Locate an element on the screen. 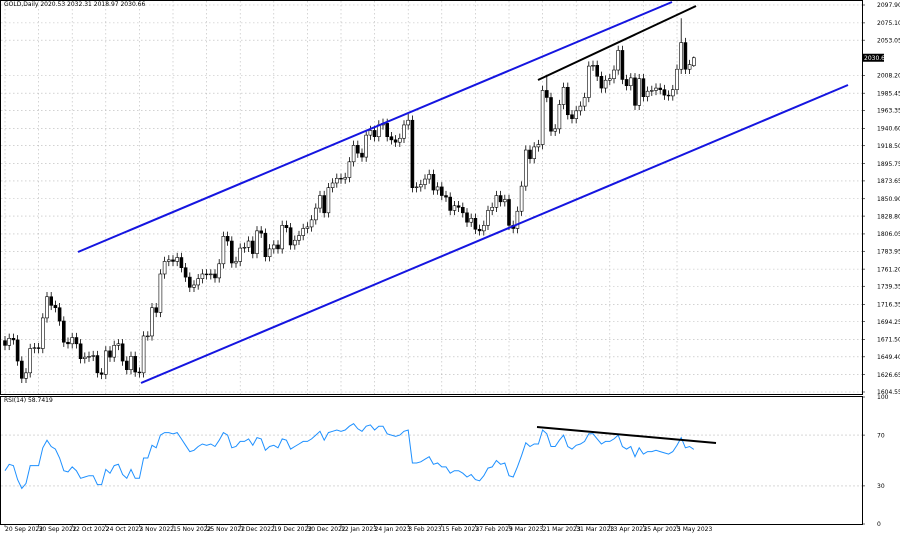  y-tick-label: 70 is located at coordinates (881, 435).